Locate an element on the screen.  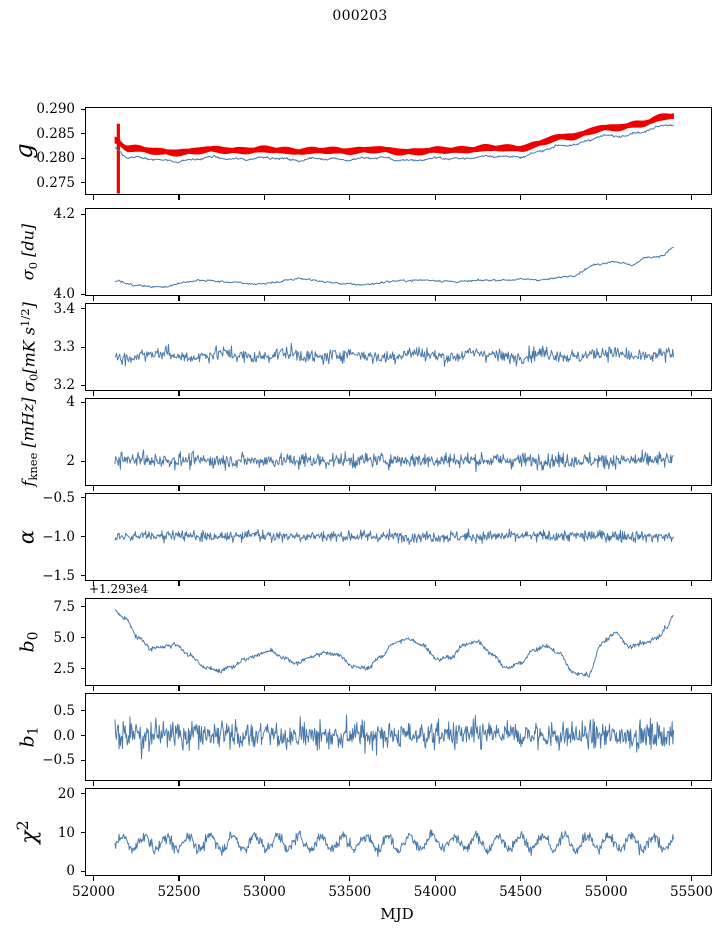
ytick-g-2: 0.285 is located at coordinates (55, 133).